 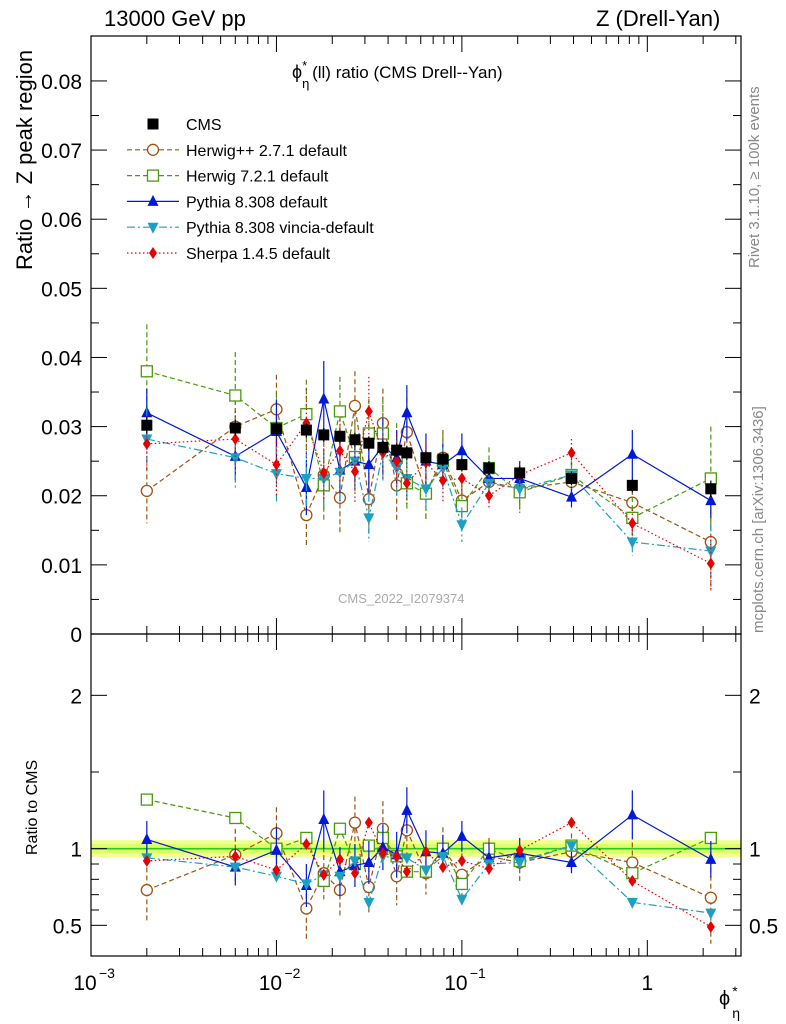 I want to click on header-right: Z (Drell-Yan), so click(x=658, y=18).